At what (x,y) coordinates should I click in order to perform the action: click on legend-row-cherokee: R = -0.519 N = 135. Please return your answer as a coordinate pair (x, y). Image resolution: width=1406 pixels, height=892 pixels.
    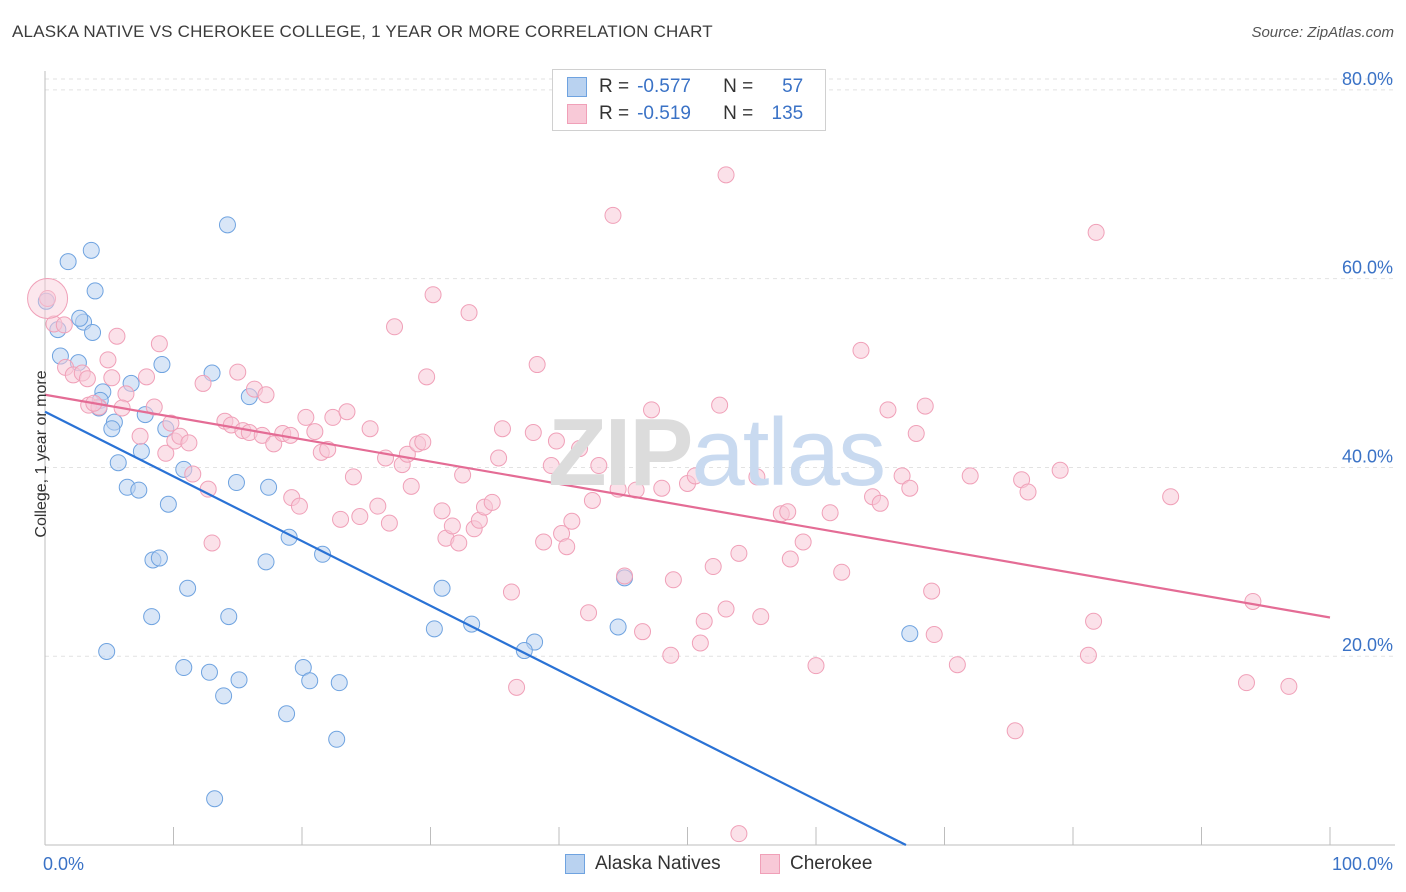
    Looking at the image, I should click on (685, 114).